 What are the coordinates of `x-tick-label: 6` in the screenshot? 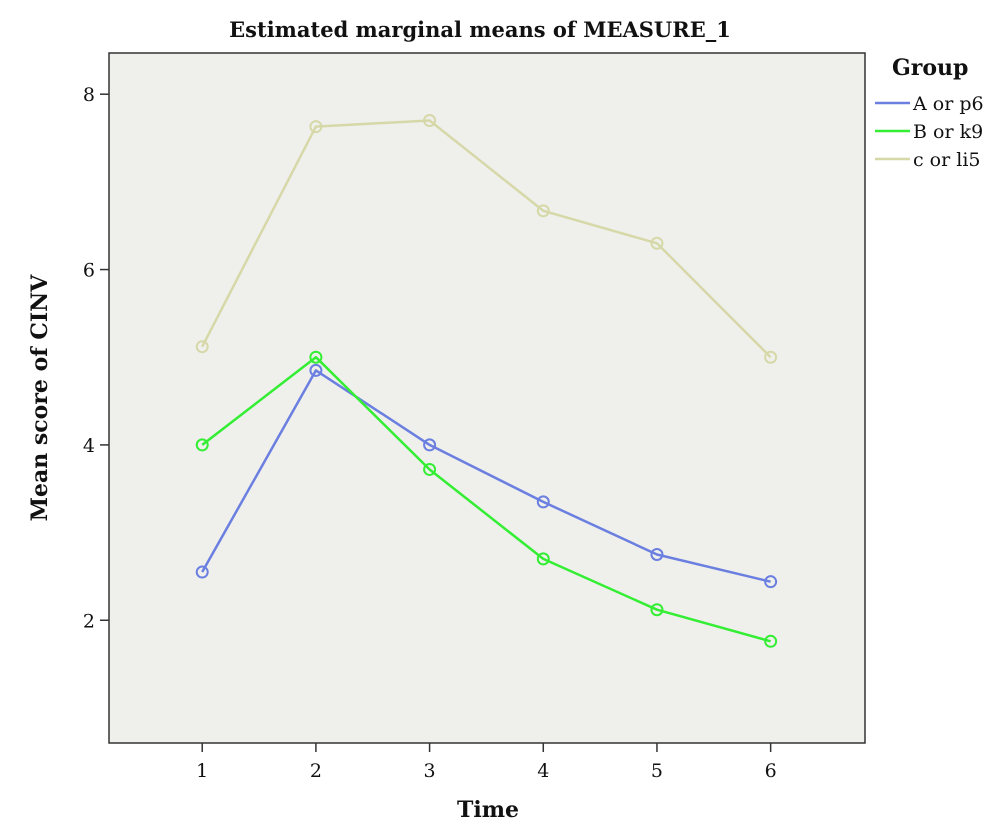 It's located at (771, 771).